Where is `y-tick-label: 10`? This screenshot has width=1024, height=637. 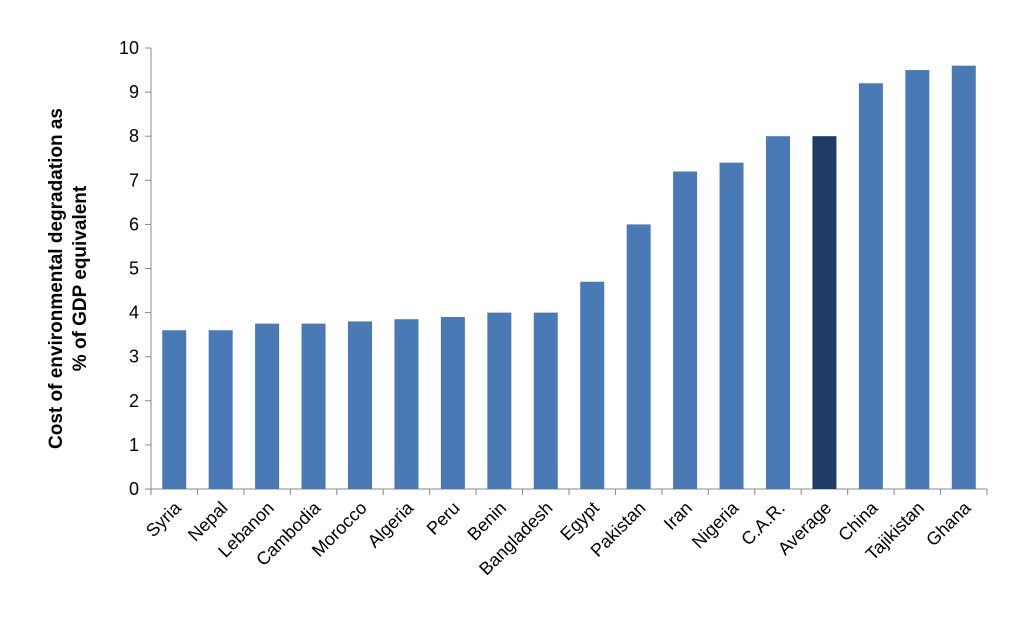
y-tick-label: 10 is located at coordinates (129, 48).